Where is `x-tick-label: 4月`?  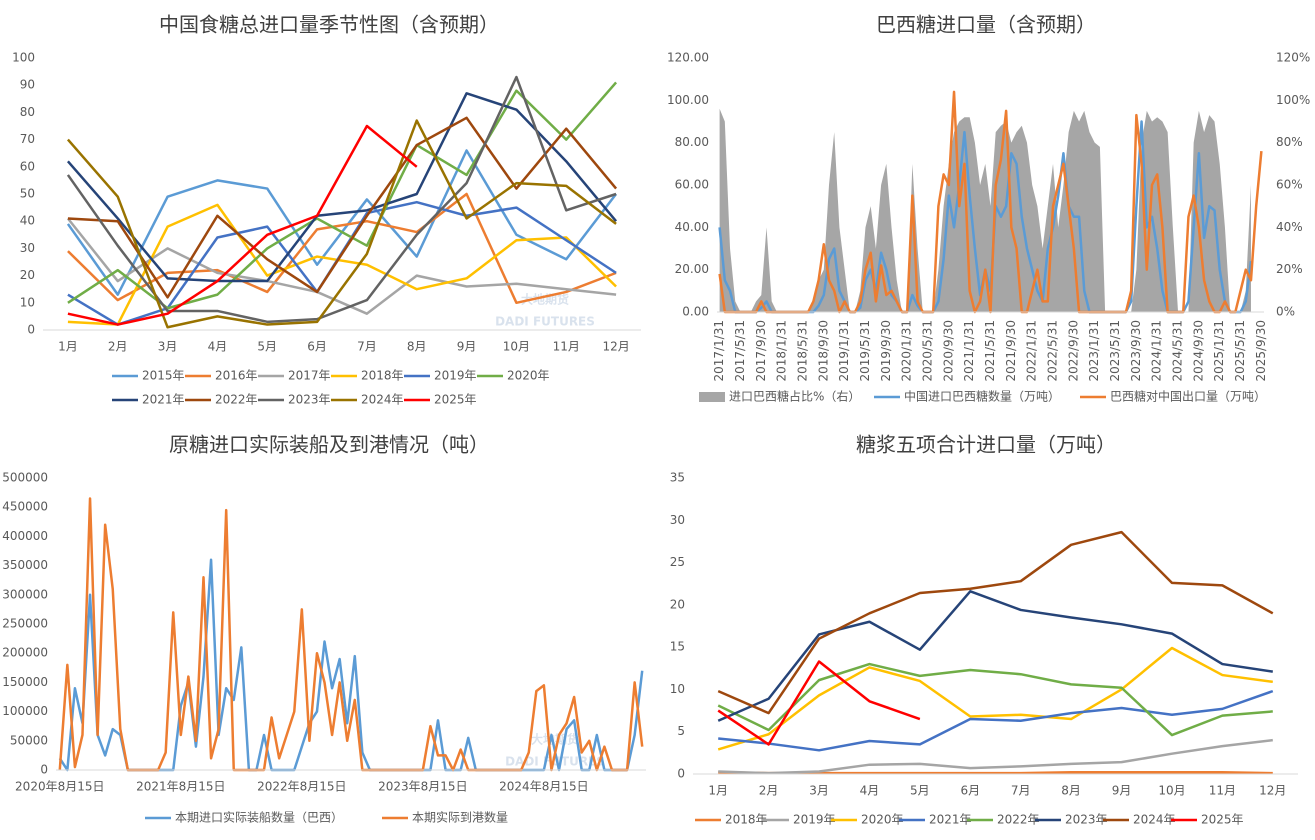
x-tick-label: 4月 is located at coordinates (218, 347).